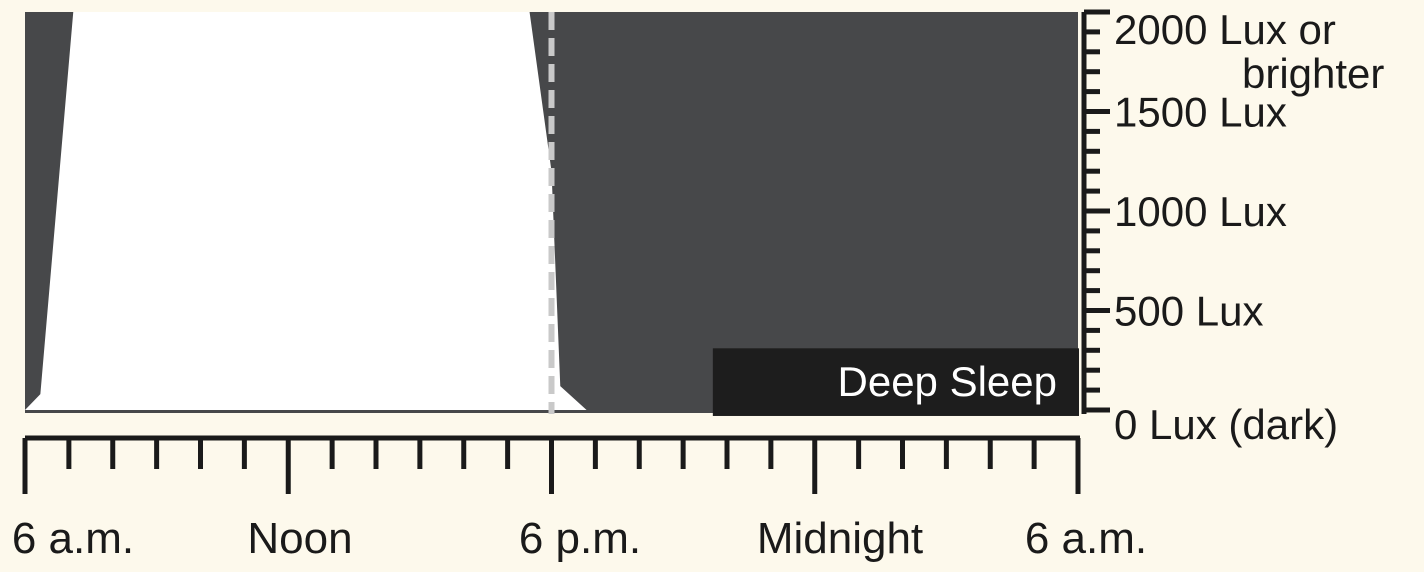 The image size is (1424, 572). I want to click on y-tick-label: 1500 Lux, so click(1200, 112).